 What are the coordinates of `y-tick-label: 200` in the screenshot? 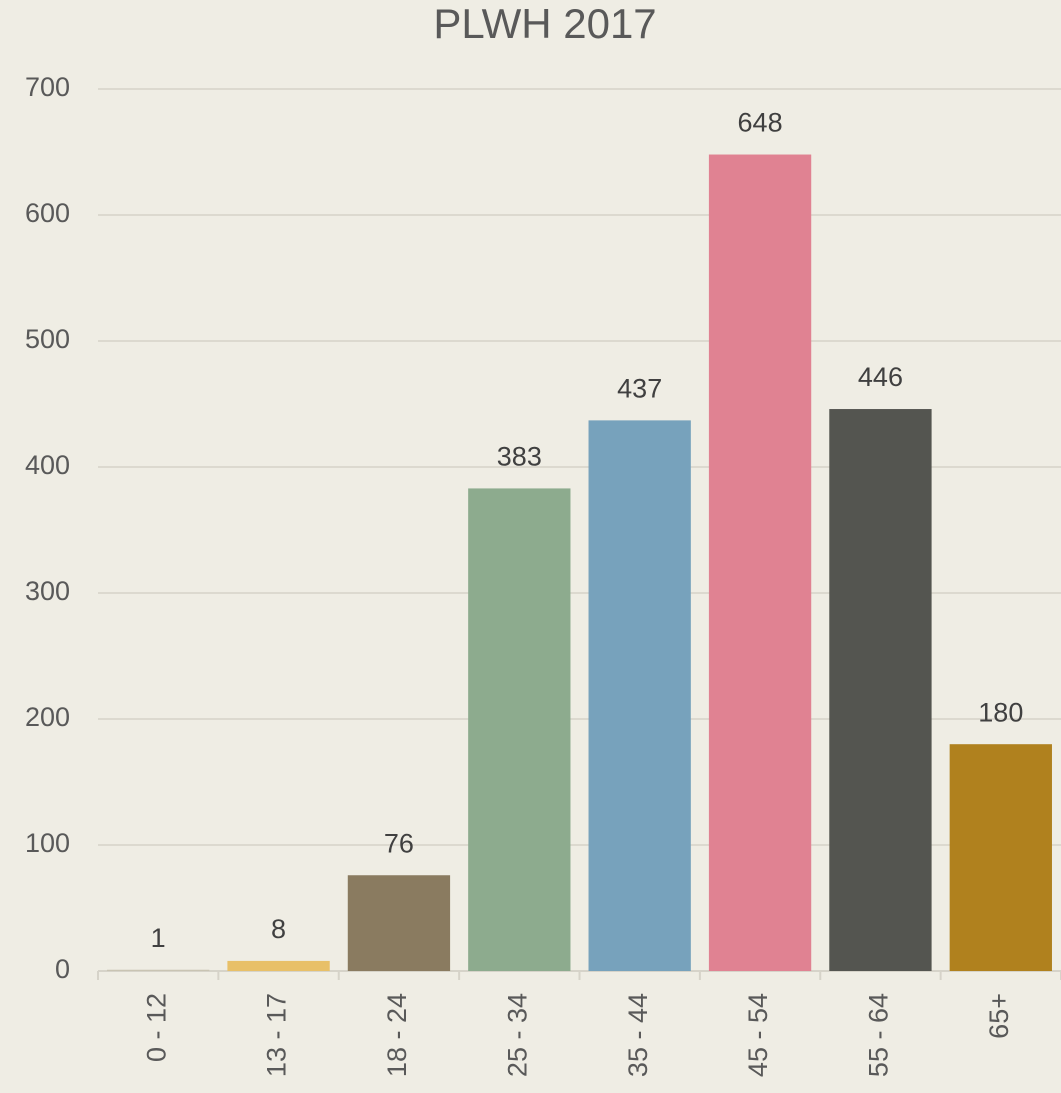 It's located at (47, 717).